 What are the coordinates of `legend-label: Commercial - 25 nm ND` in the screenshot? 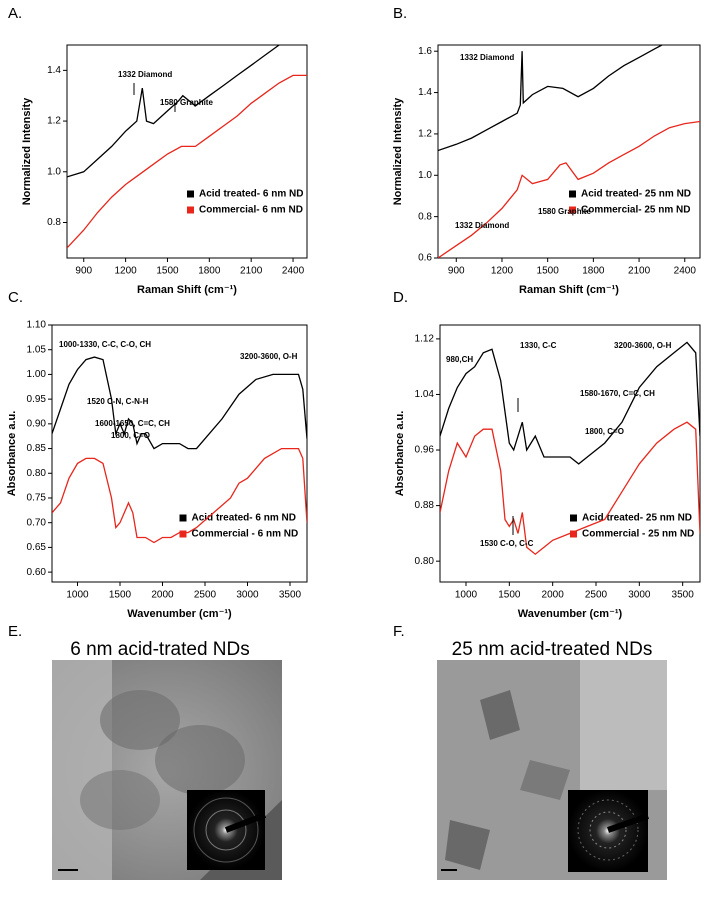 It's located at (638, 534).